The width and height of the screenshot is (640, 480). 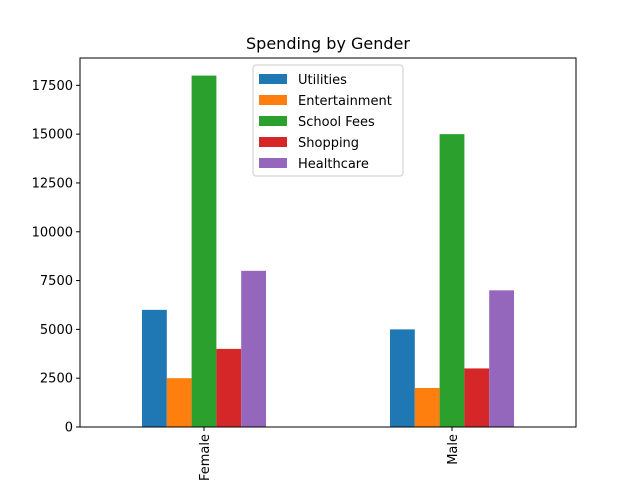 I want to click on legend-label: Healthcare, so click(x=333, y=164).